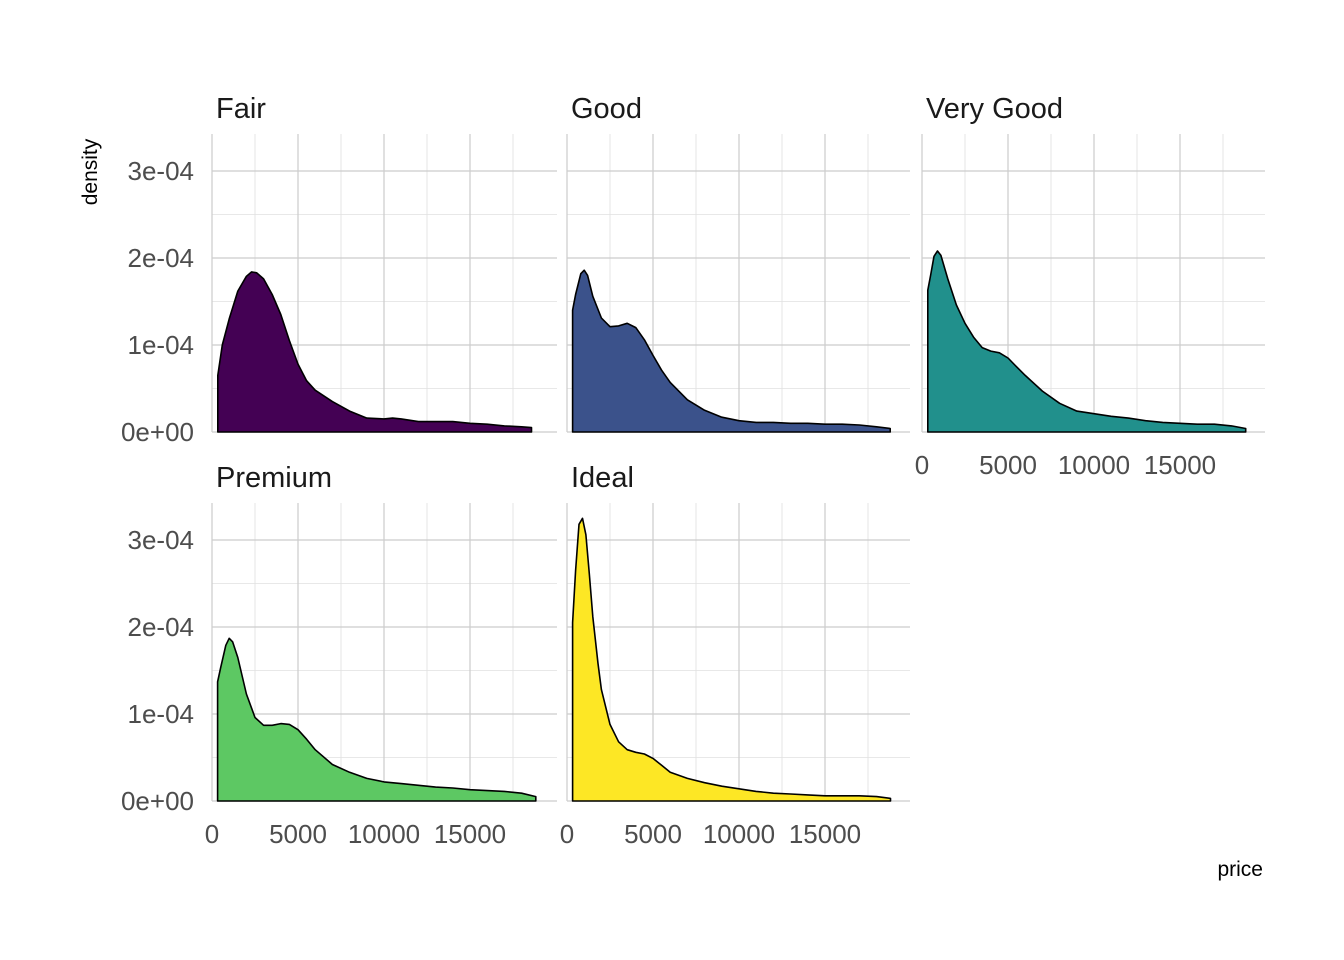 Image resolution: width=1344 pixels, height=960 pixels. Describe the element at coordinates (602, 478) in the screenshot. I see `facet-strip-label: Ideal` at that location.